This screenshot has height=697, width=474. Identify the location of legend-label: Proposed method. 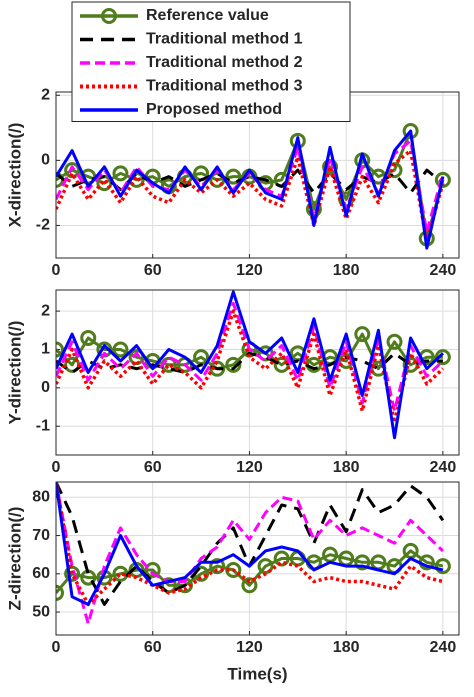
(214, 109).